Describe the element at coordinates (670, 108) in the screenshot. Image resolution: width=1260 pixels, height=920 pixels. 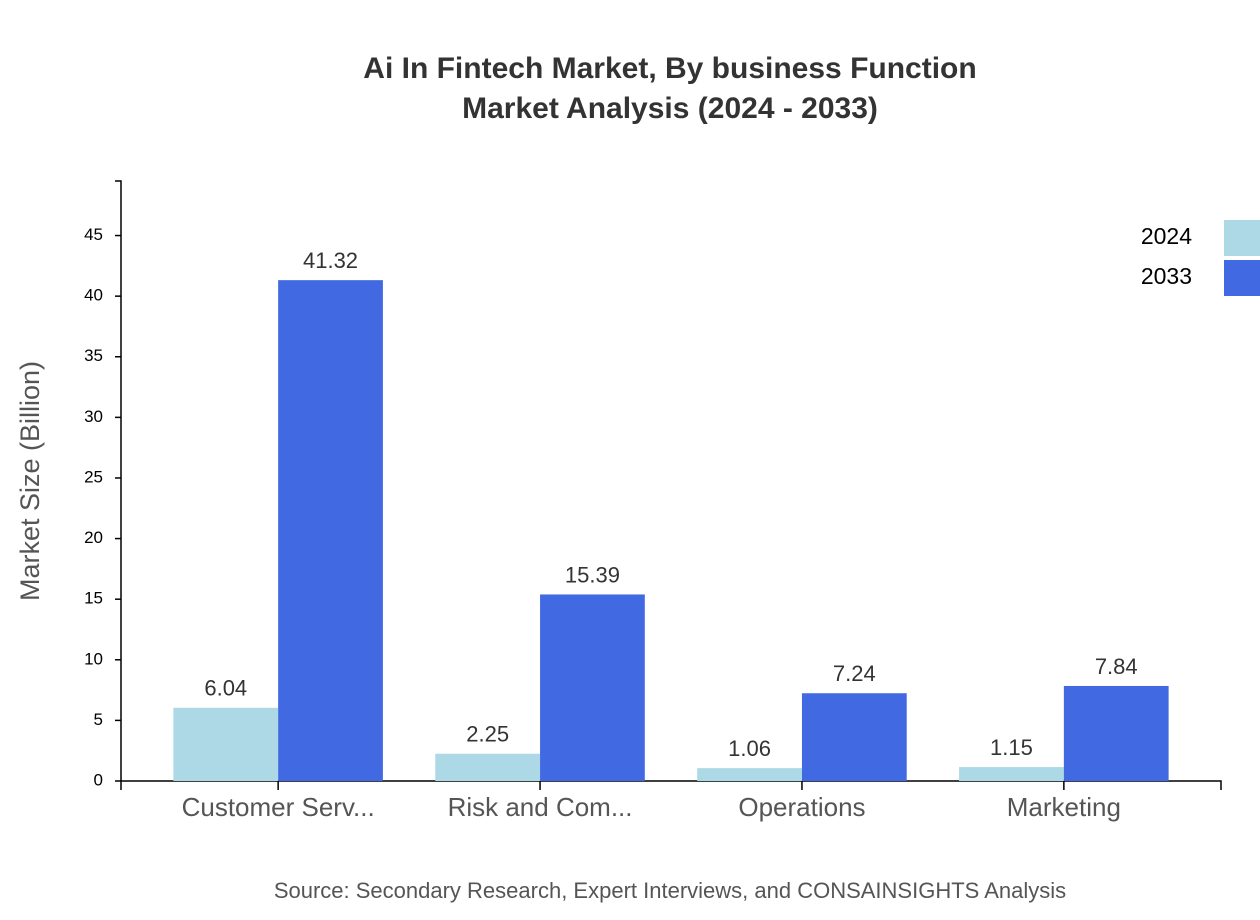
I see `chart-subtitle: Market Analysis (2024 - 2033)` at that location.